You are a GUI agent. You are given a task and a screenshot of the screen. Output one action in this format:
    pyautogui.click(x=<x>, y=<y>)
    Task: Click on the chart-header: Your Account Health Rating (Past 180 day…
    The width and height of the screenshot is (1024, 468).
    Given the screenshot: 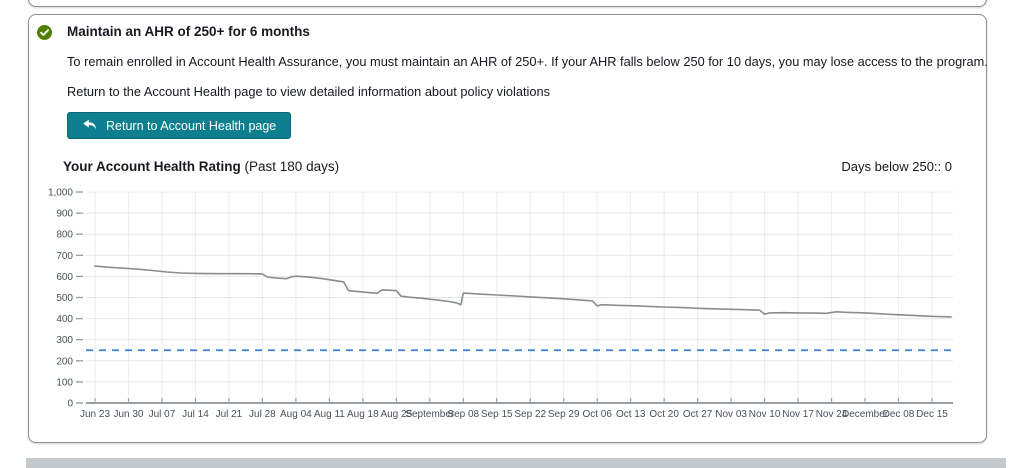 What is the action you would take?
    pyautogui.click(x=507, y=166)
    